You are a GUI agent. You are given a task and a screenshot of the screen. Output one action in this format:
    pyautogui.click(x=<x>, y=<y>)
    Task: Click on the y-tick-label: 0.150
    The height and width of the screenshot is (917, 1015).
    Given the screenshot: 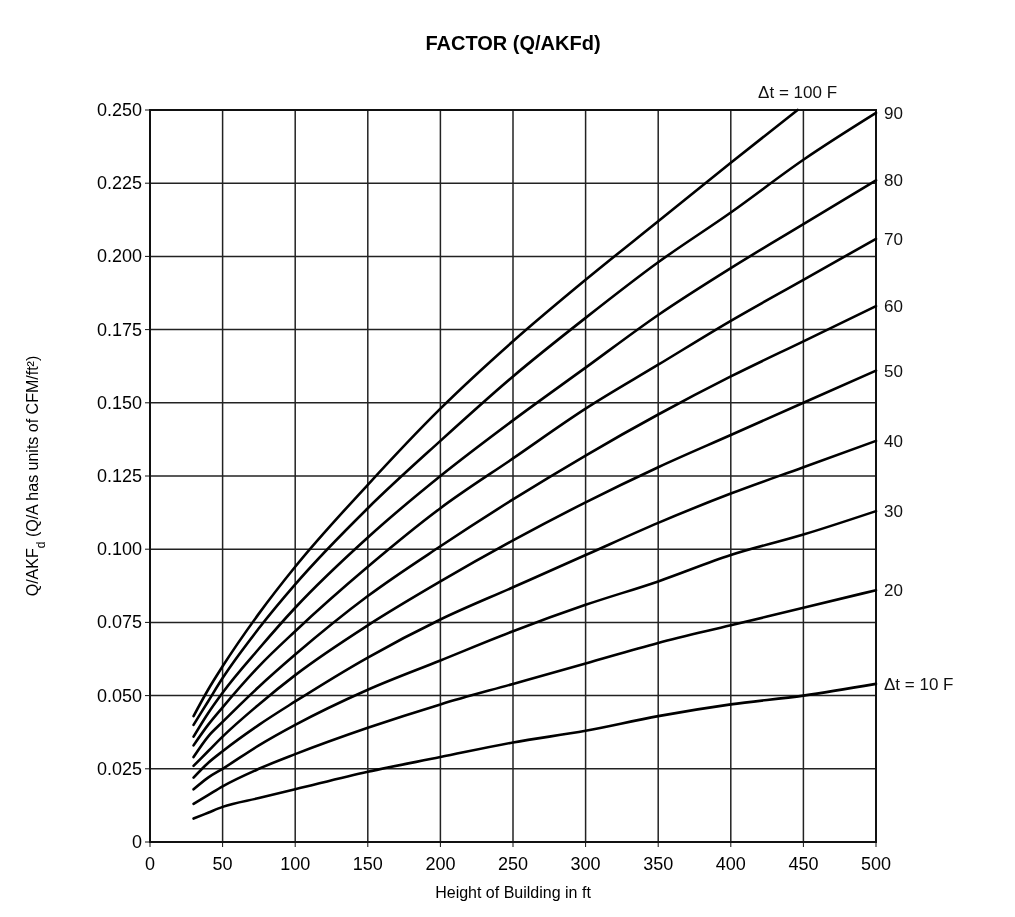 What is the action you would take?
    pyautogui.click(x=119, y=402)
    